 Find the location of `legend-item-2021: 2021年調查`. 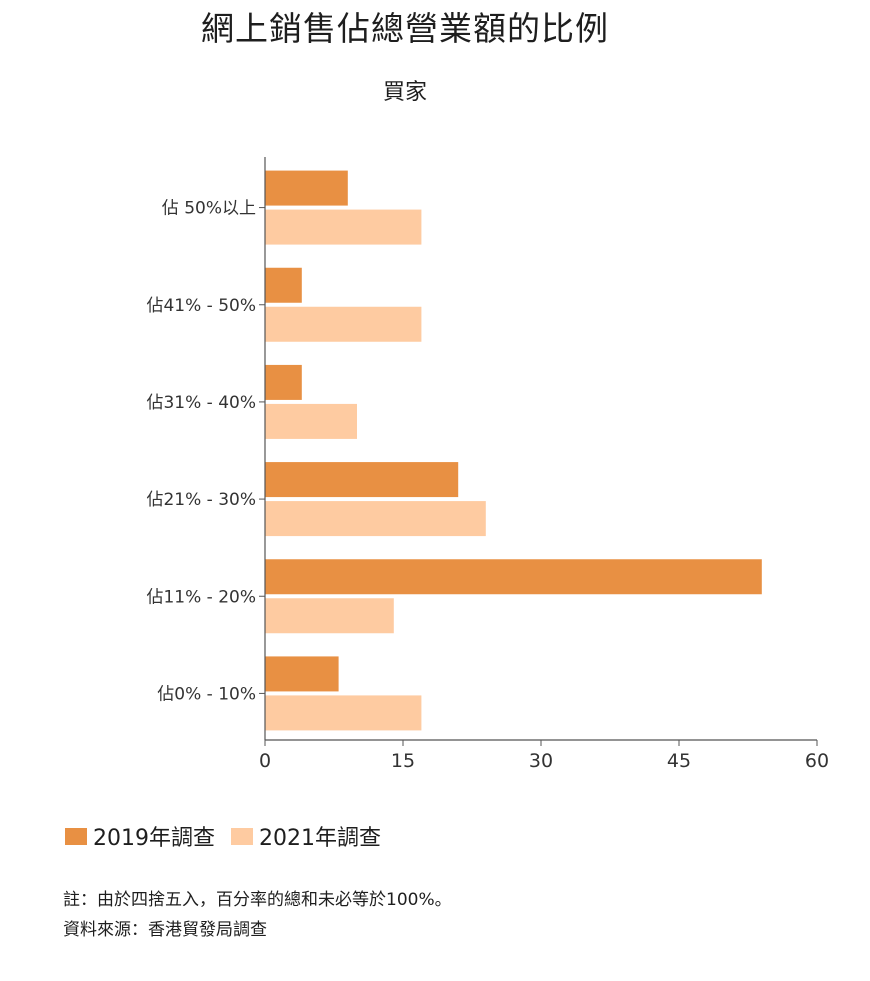

legend-item-2021: 2021年調查 is located at coordinates (306, 836).